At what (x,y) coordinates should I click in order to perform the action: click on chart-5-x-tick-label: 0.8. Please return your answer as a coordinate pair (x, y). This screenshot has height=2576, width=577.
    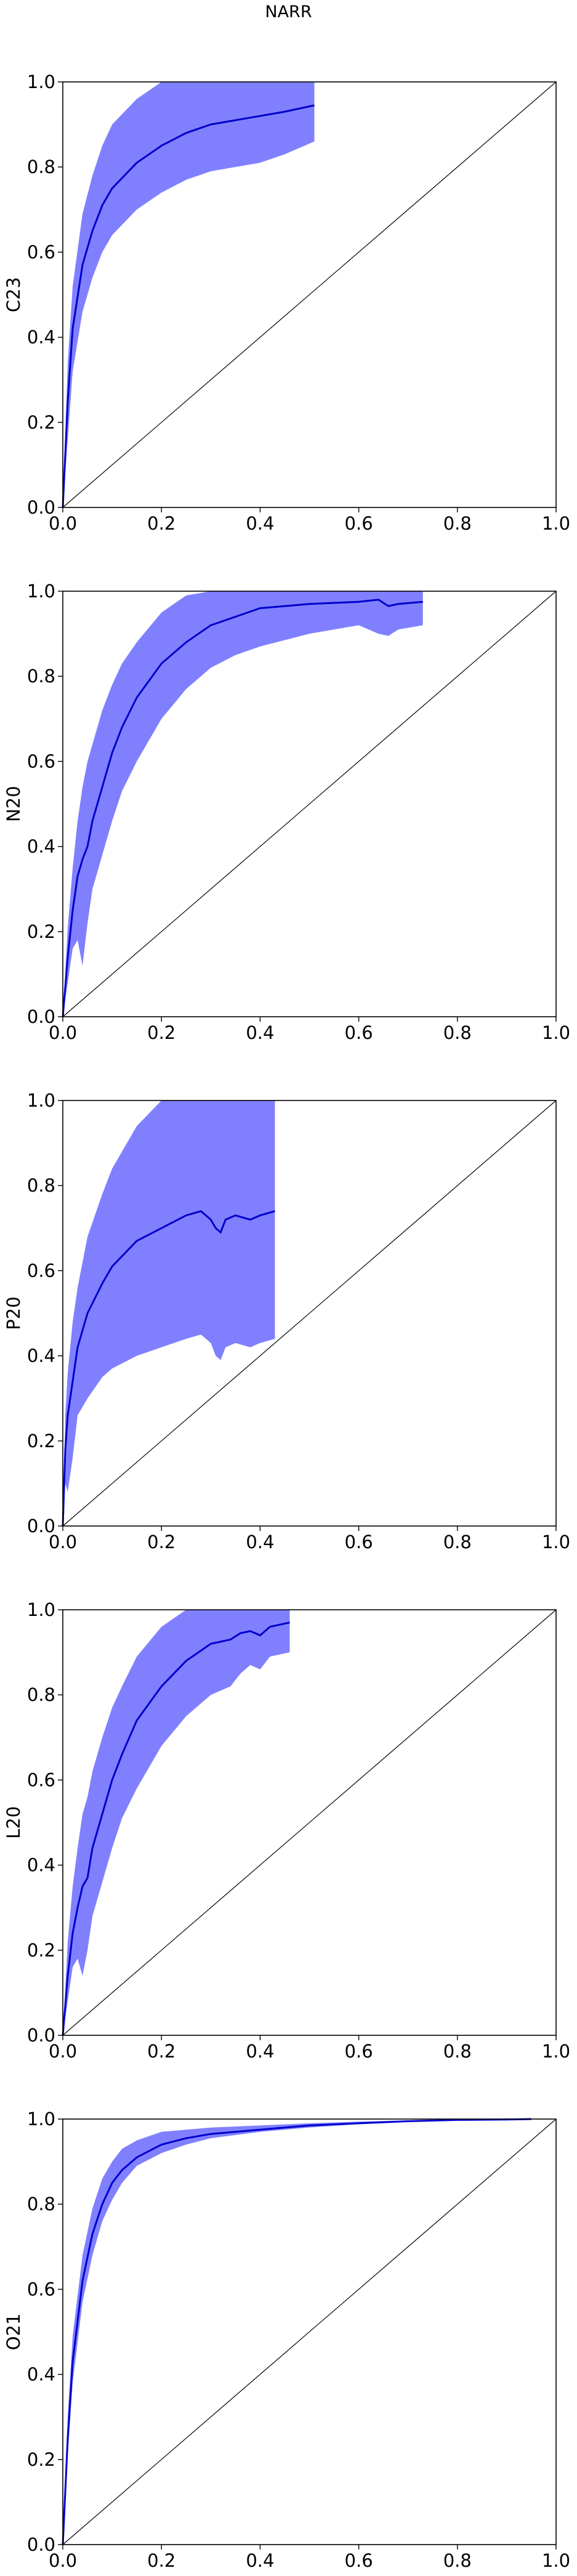
    Looking at the image, I should click on (458, 2560).